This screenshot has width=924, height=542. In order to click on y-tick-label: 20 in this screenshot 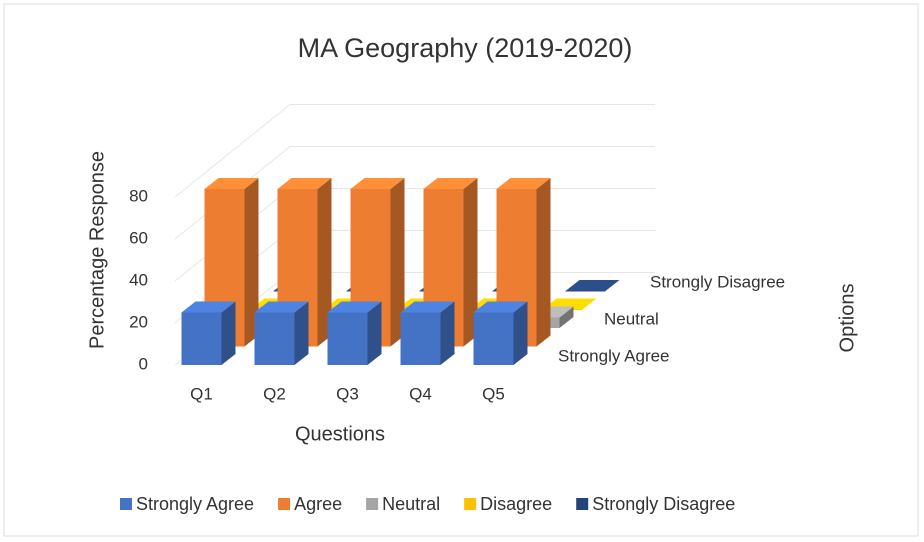, I will do `click(138, 321)`.